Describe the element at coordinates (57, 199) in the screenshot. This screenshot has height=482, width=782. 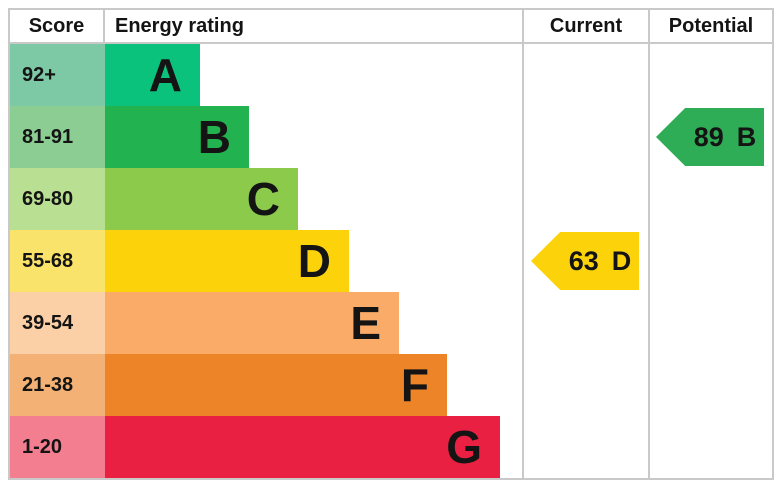
I see `score-range-label: 69-80` at that location.